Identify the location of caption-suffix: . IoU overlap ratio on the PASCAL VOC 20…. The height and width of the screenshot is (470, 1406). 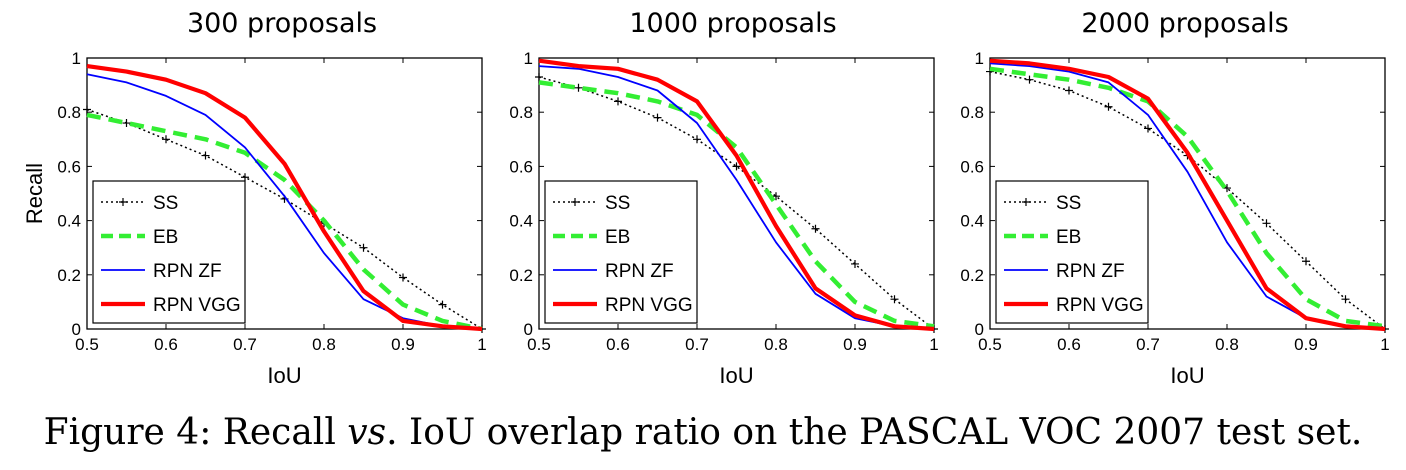
(874, 432).